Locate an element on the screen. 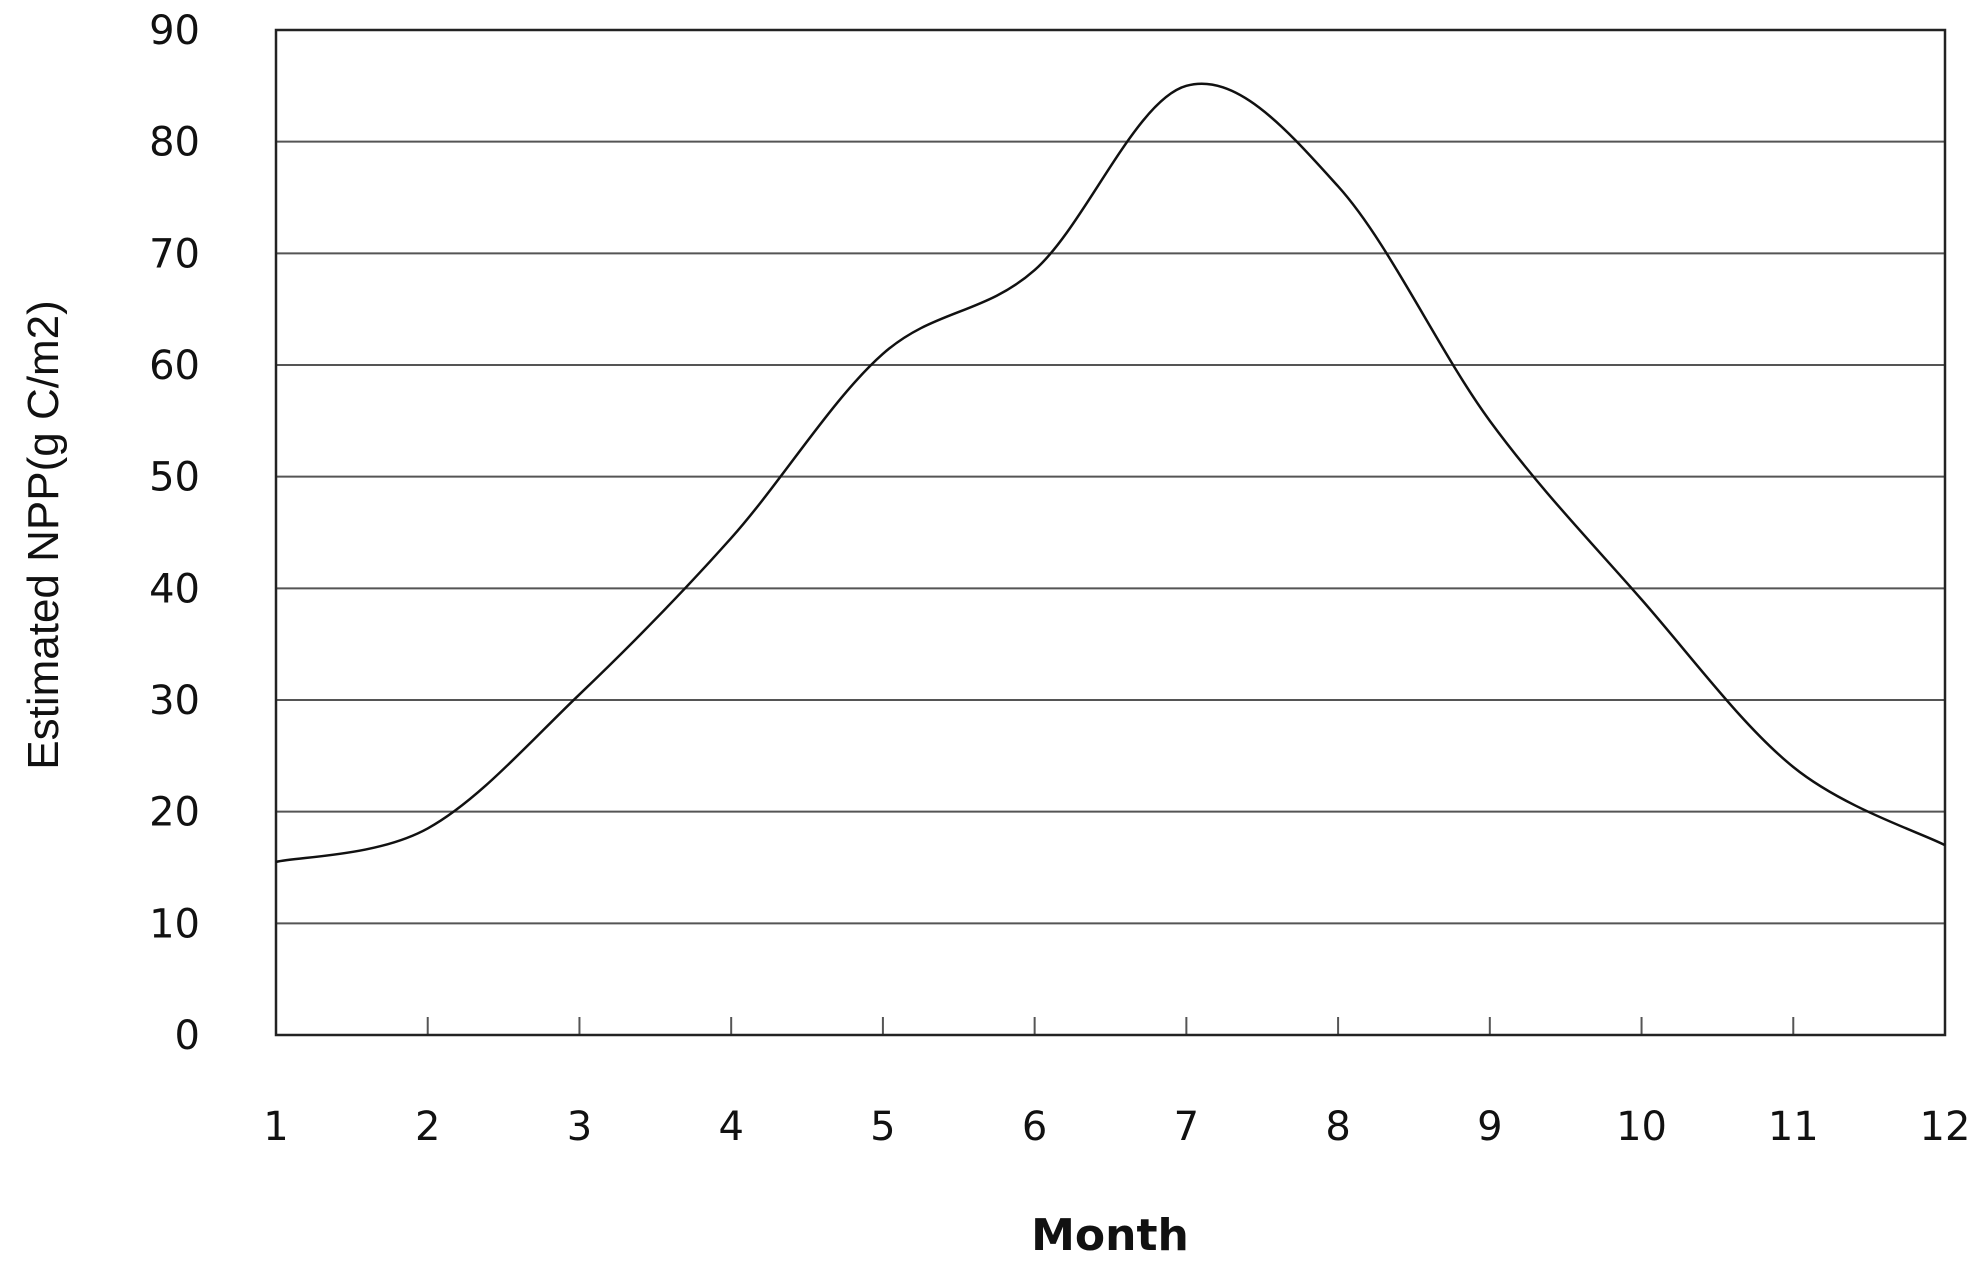 Image resolution: width=1986 pixels, height=1268 pixels. x-axis-title: Month is located at coordinates (1110, 1235).